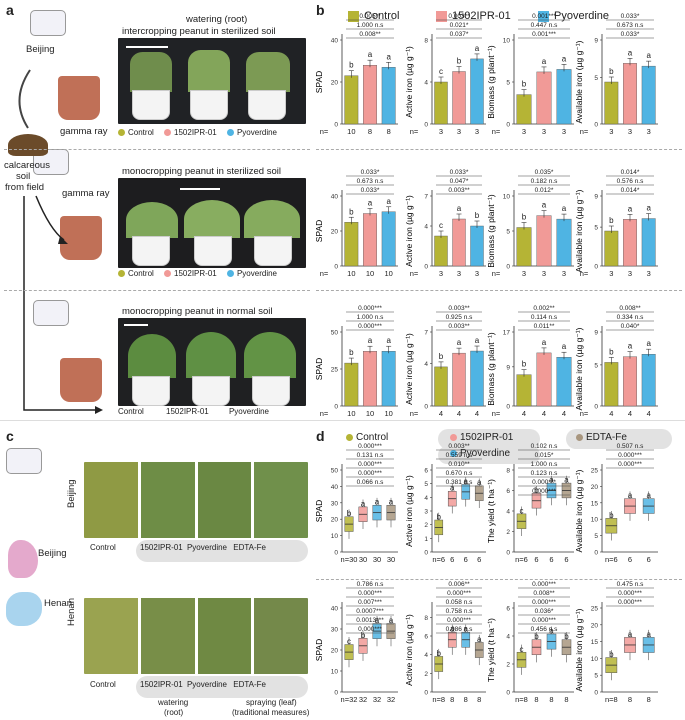 The height and width of the screenshot is (720, 685). Describe the element at coordinates (508, 491) in the screenshot. I see `y-tick-label: 6` at that location.